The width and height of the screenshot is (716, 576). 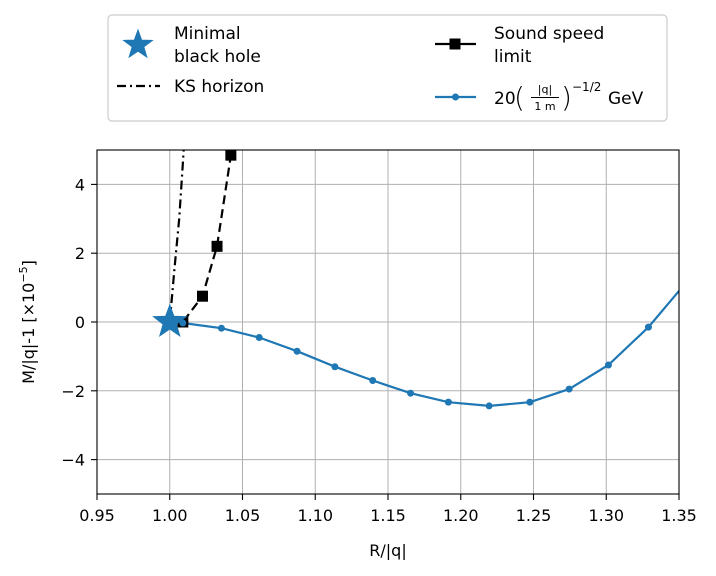 I want to click on gev-curve-line, so click(x=424, y=348).